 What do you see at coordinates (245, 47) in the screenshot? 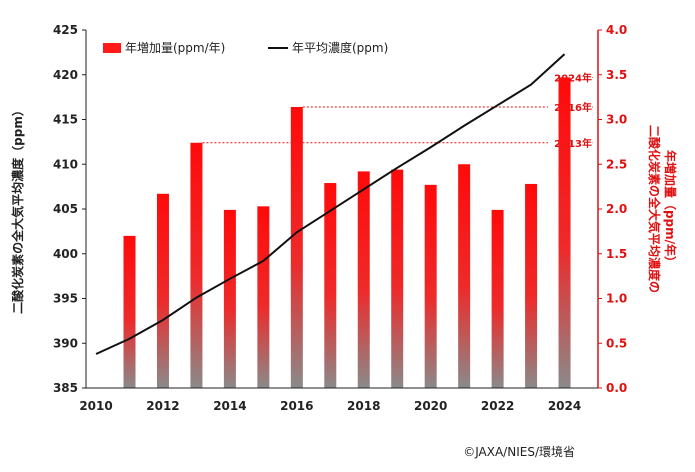
I see `legend: 年増加量(ppm/年) 年平均濃度(ppm)` at bounding box center [245, 47].